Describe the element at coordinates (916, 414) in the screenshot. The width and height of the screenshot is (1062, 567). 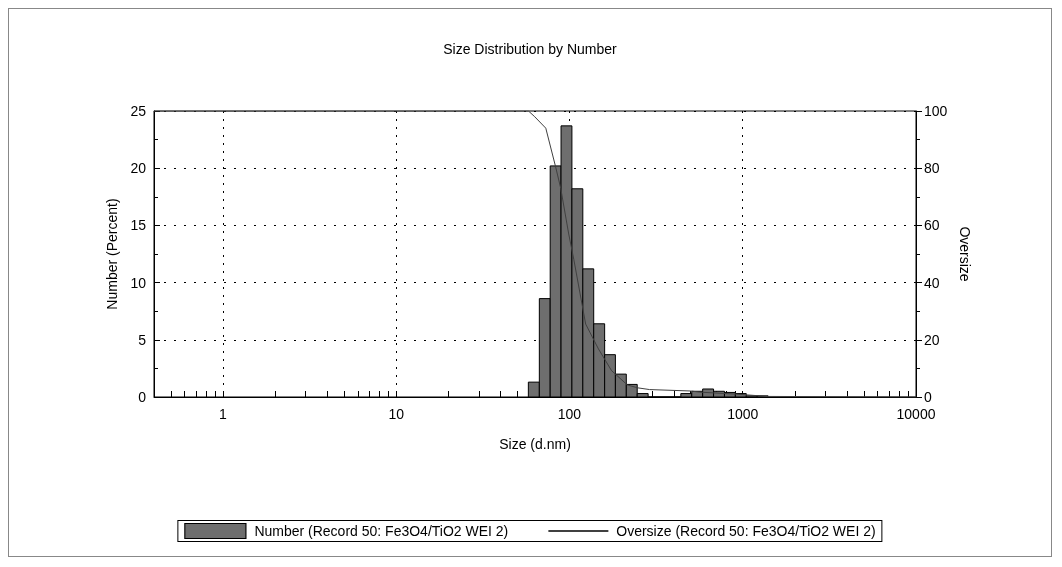
I see `x-tick-label: 10000` at that location.